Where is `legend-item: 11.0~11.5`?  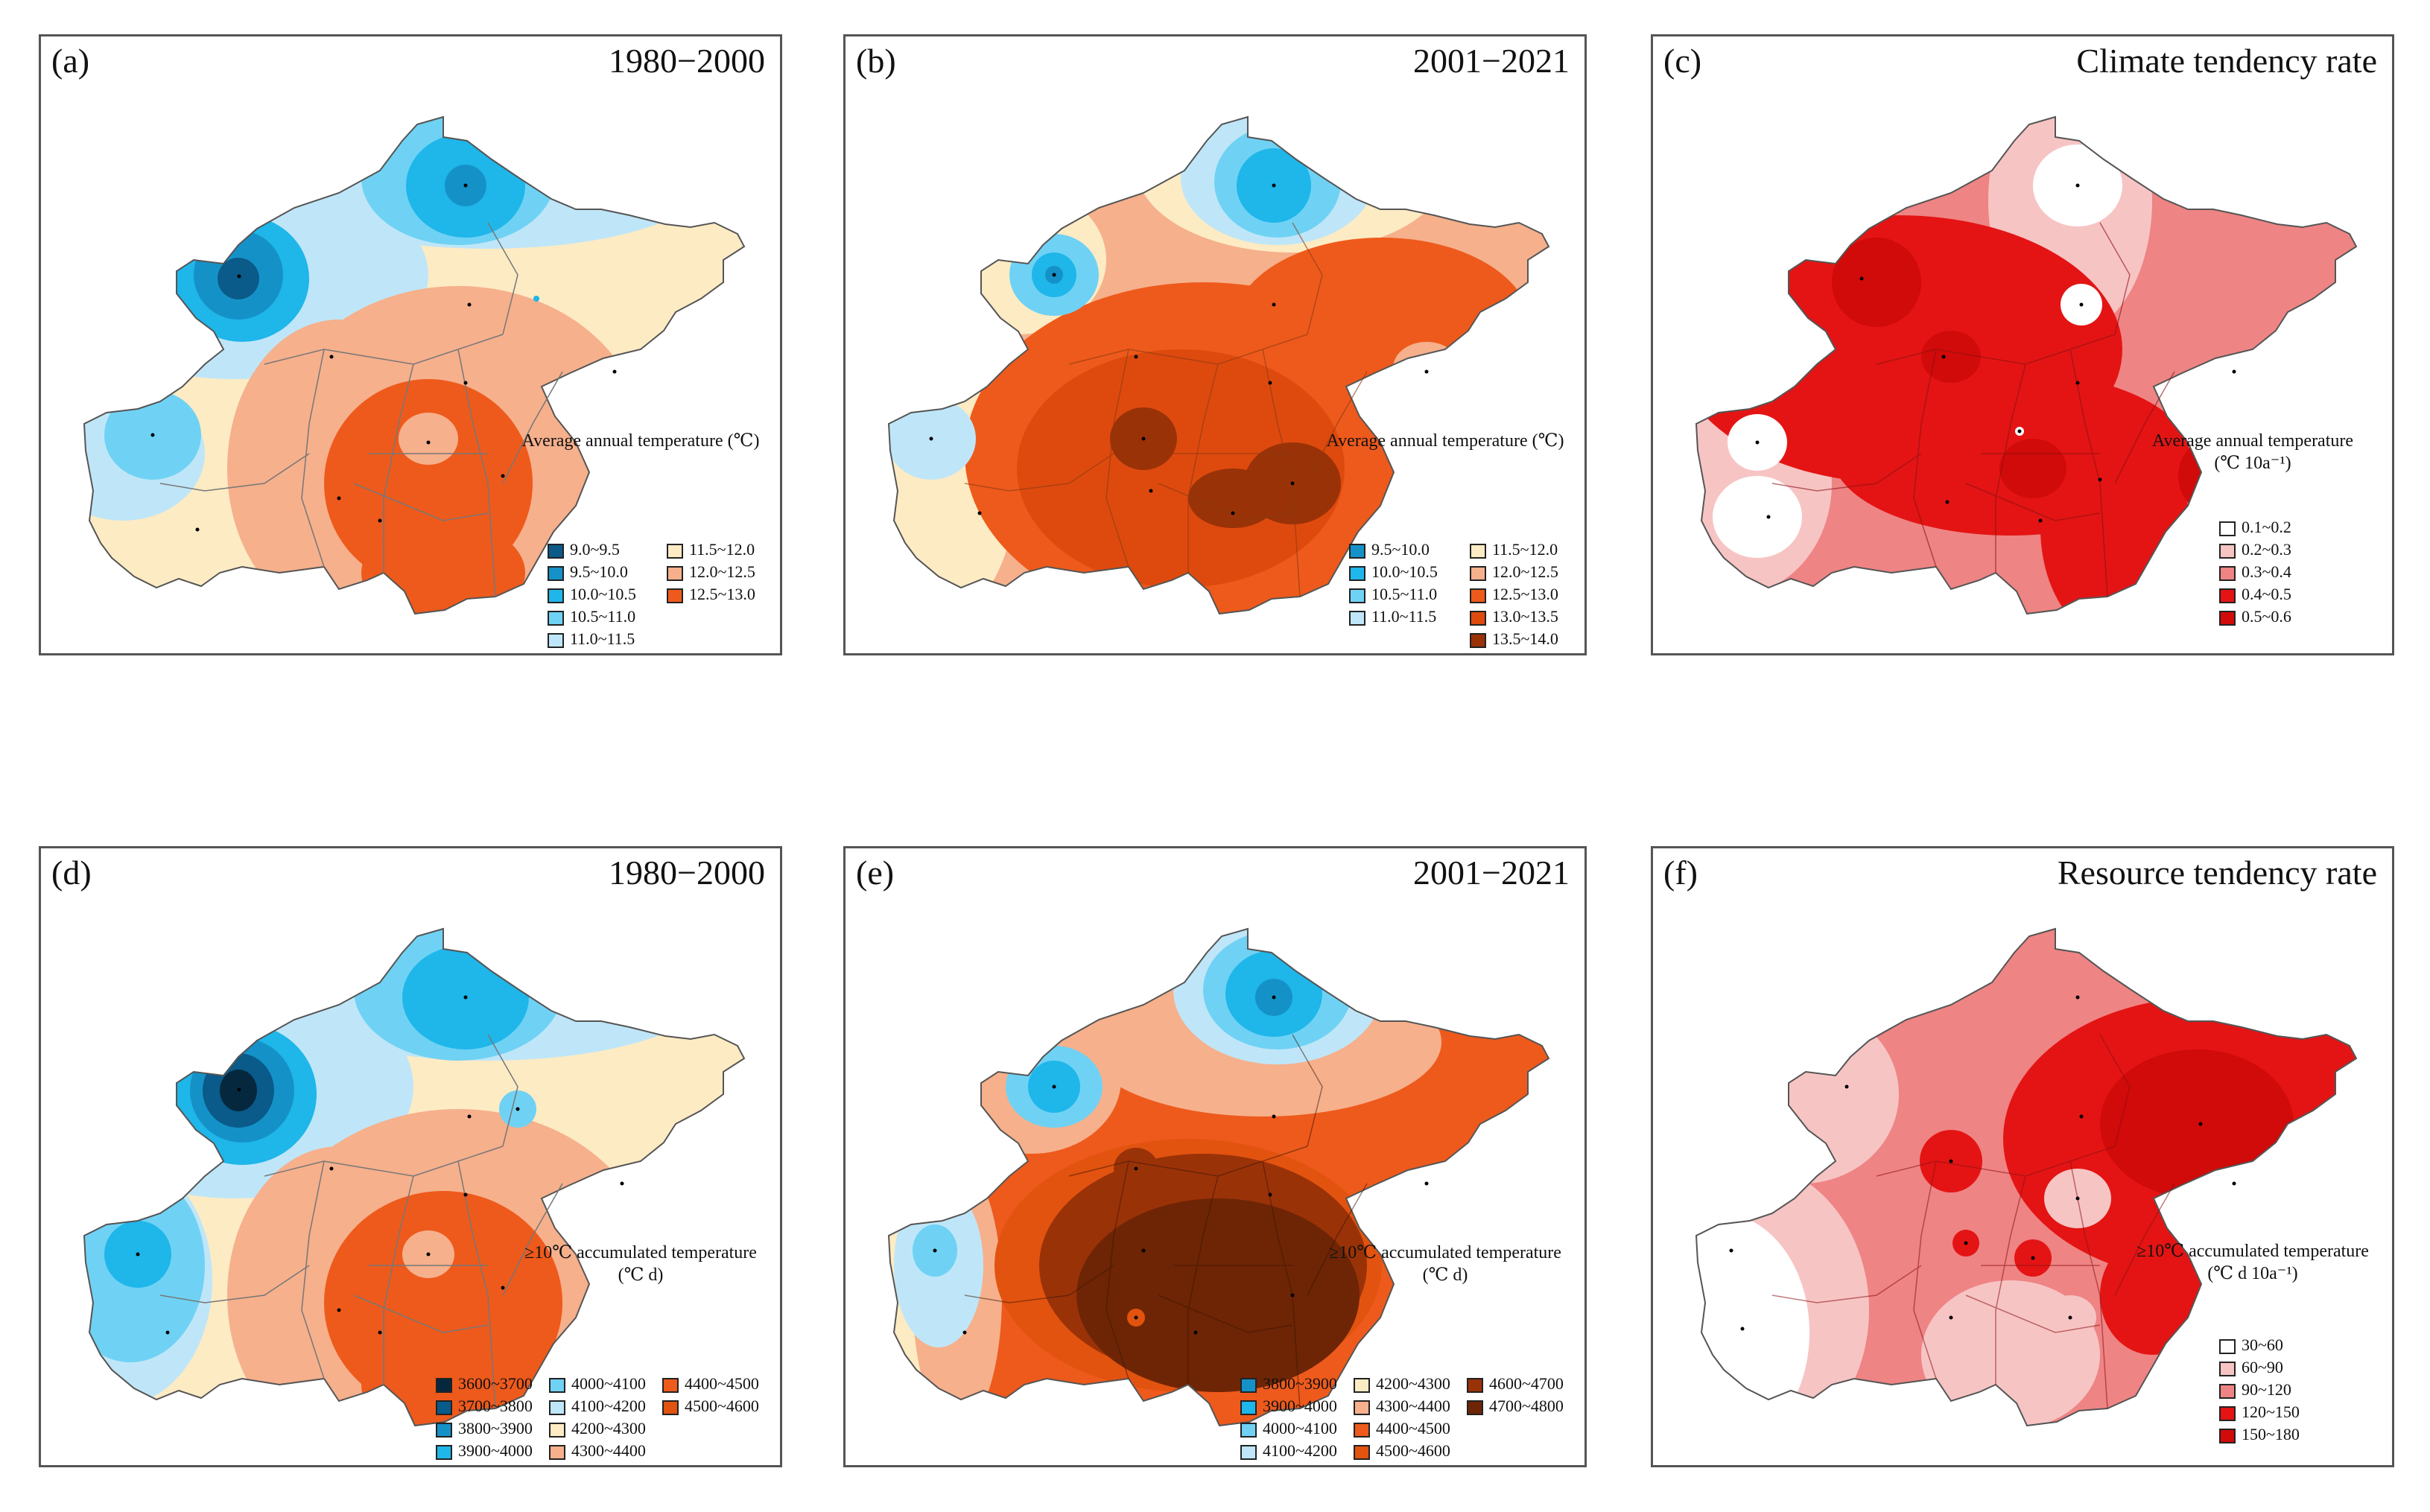 legend-item: 11.0~11.5 is located at coordinates (1392, 616).